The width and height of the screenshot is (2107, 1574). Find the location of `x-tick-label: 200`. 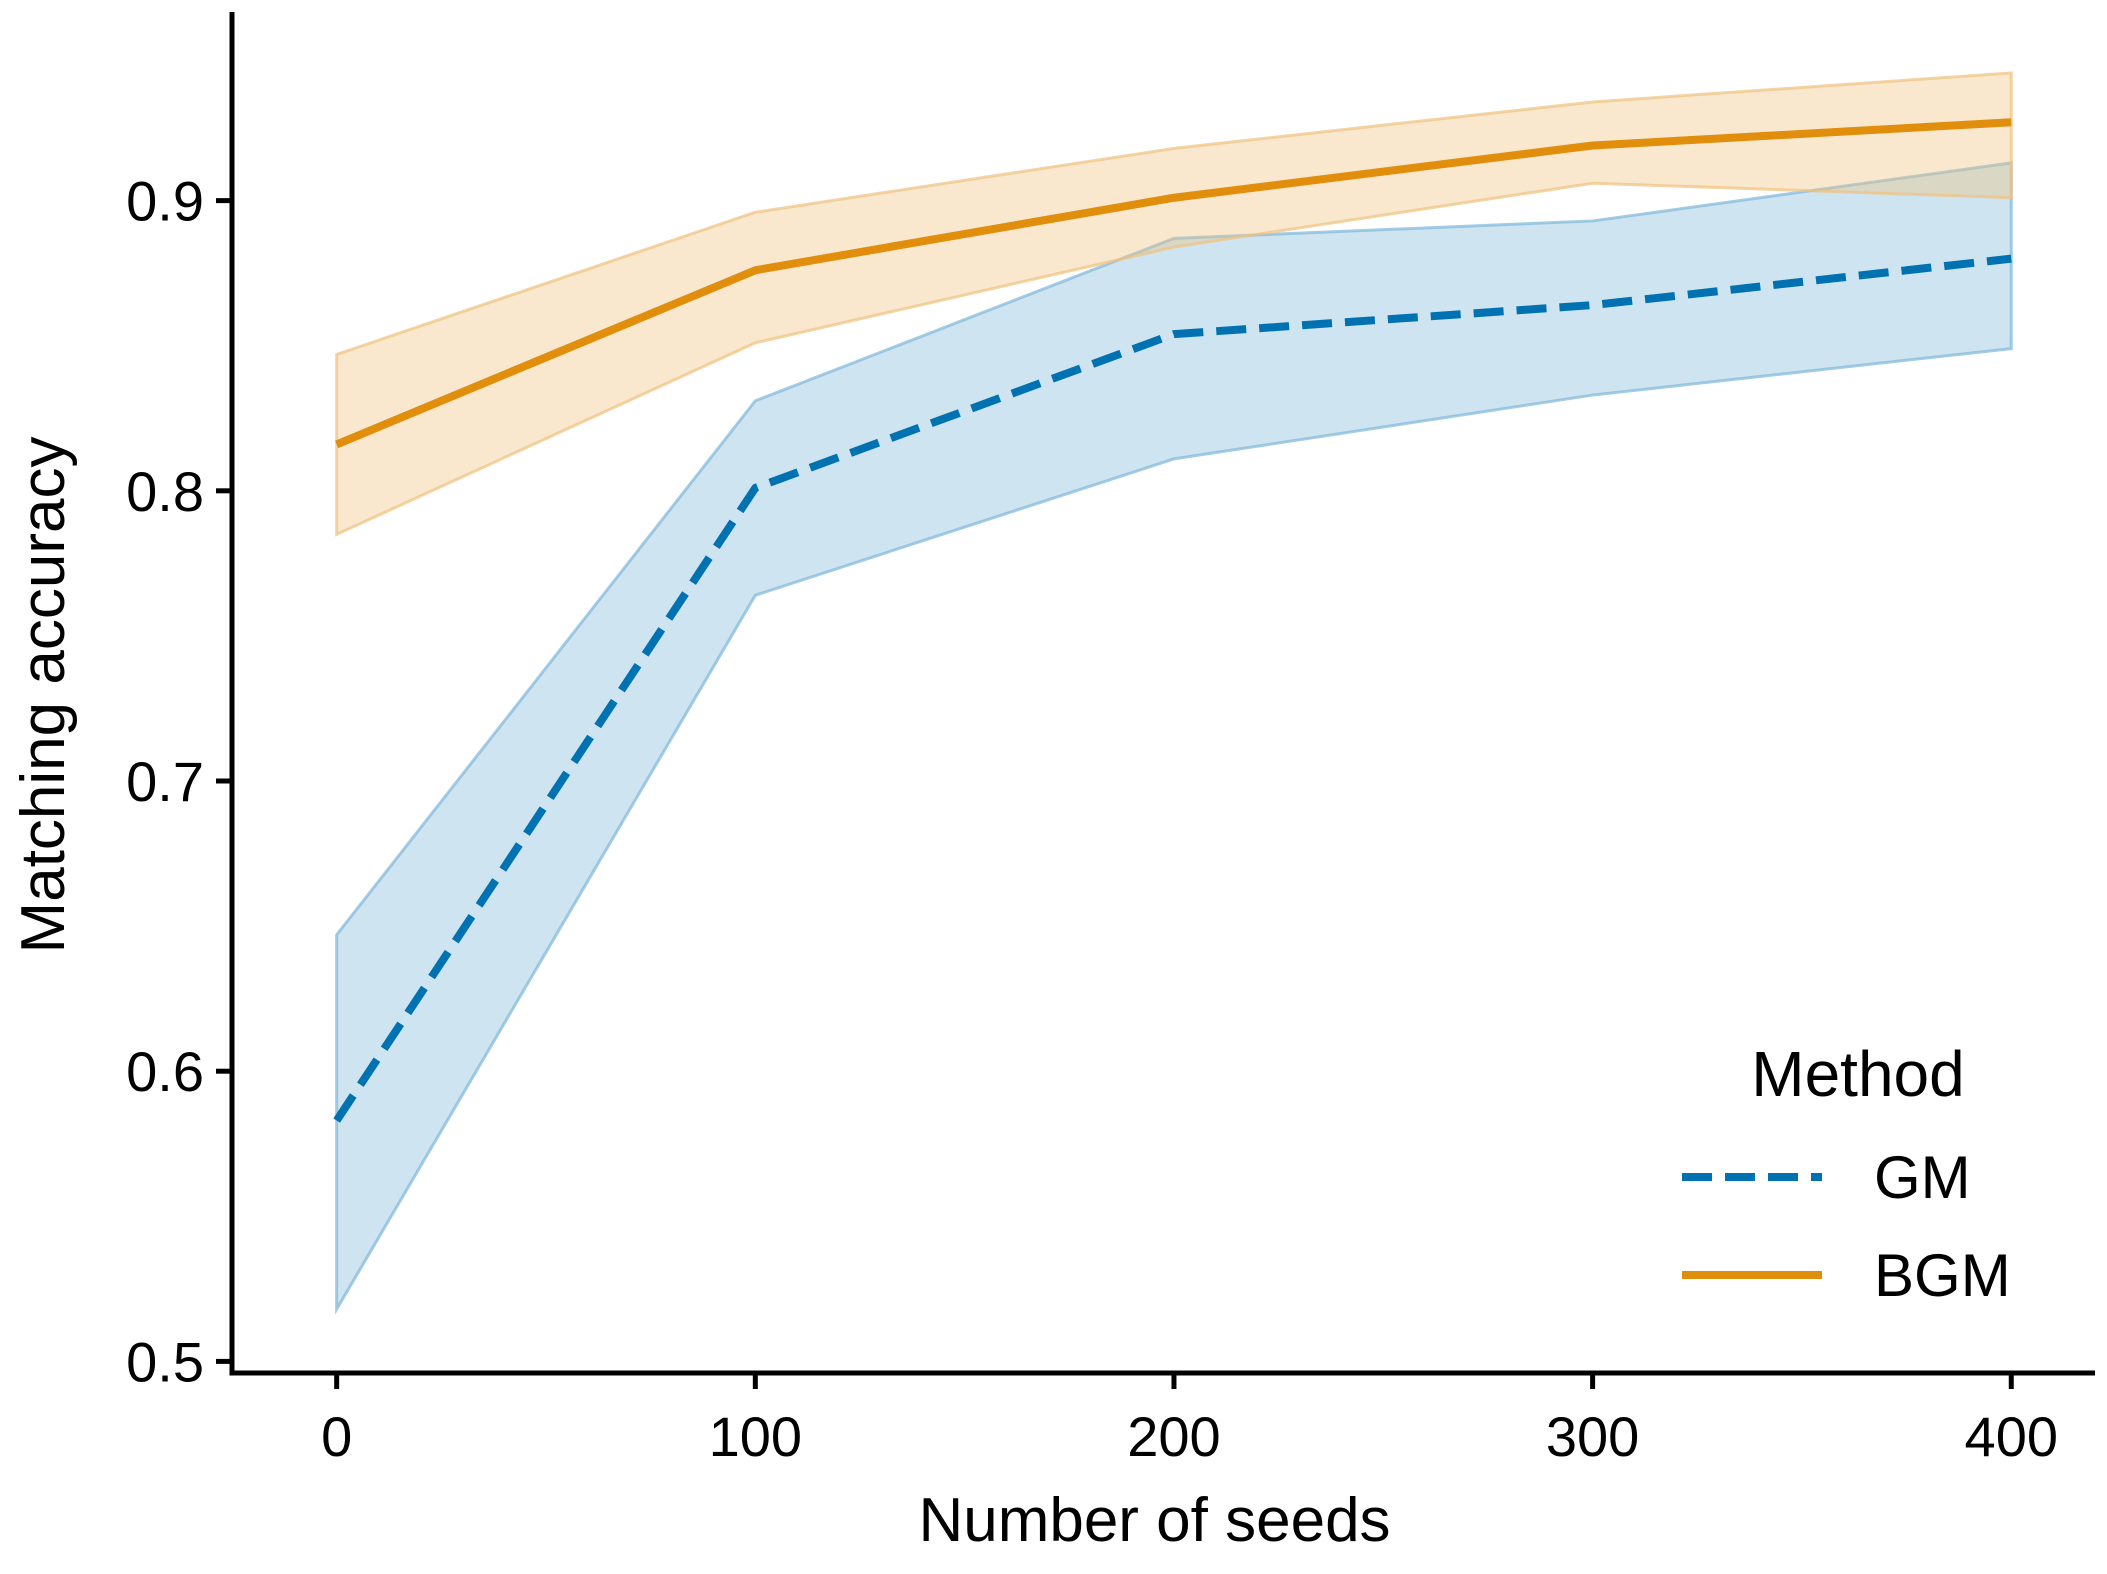

x-tick-label: 200 is located at coordinates (1173, 1436).